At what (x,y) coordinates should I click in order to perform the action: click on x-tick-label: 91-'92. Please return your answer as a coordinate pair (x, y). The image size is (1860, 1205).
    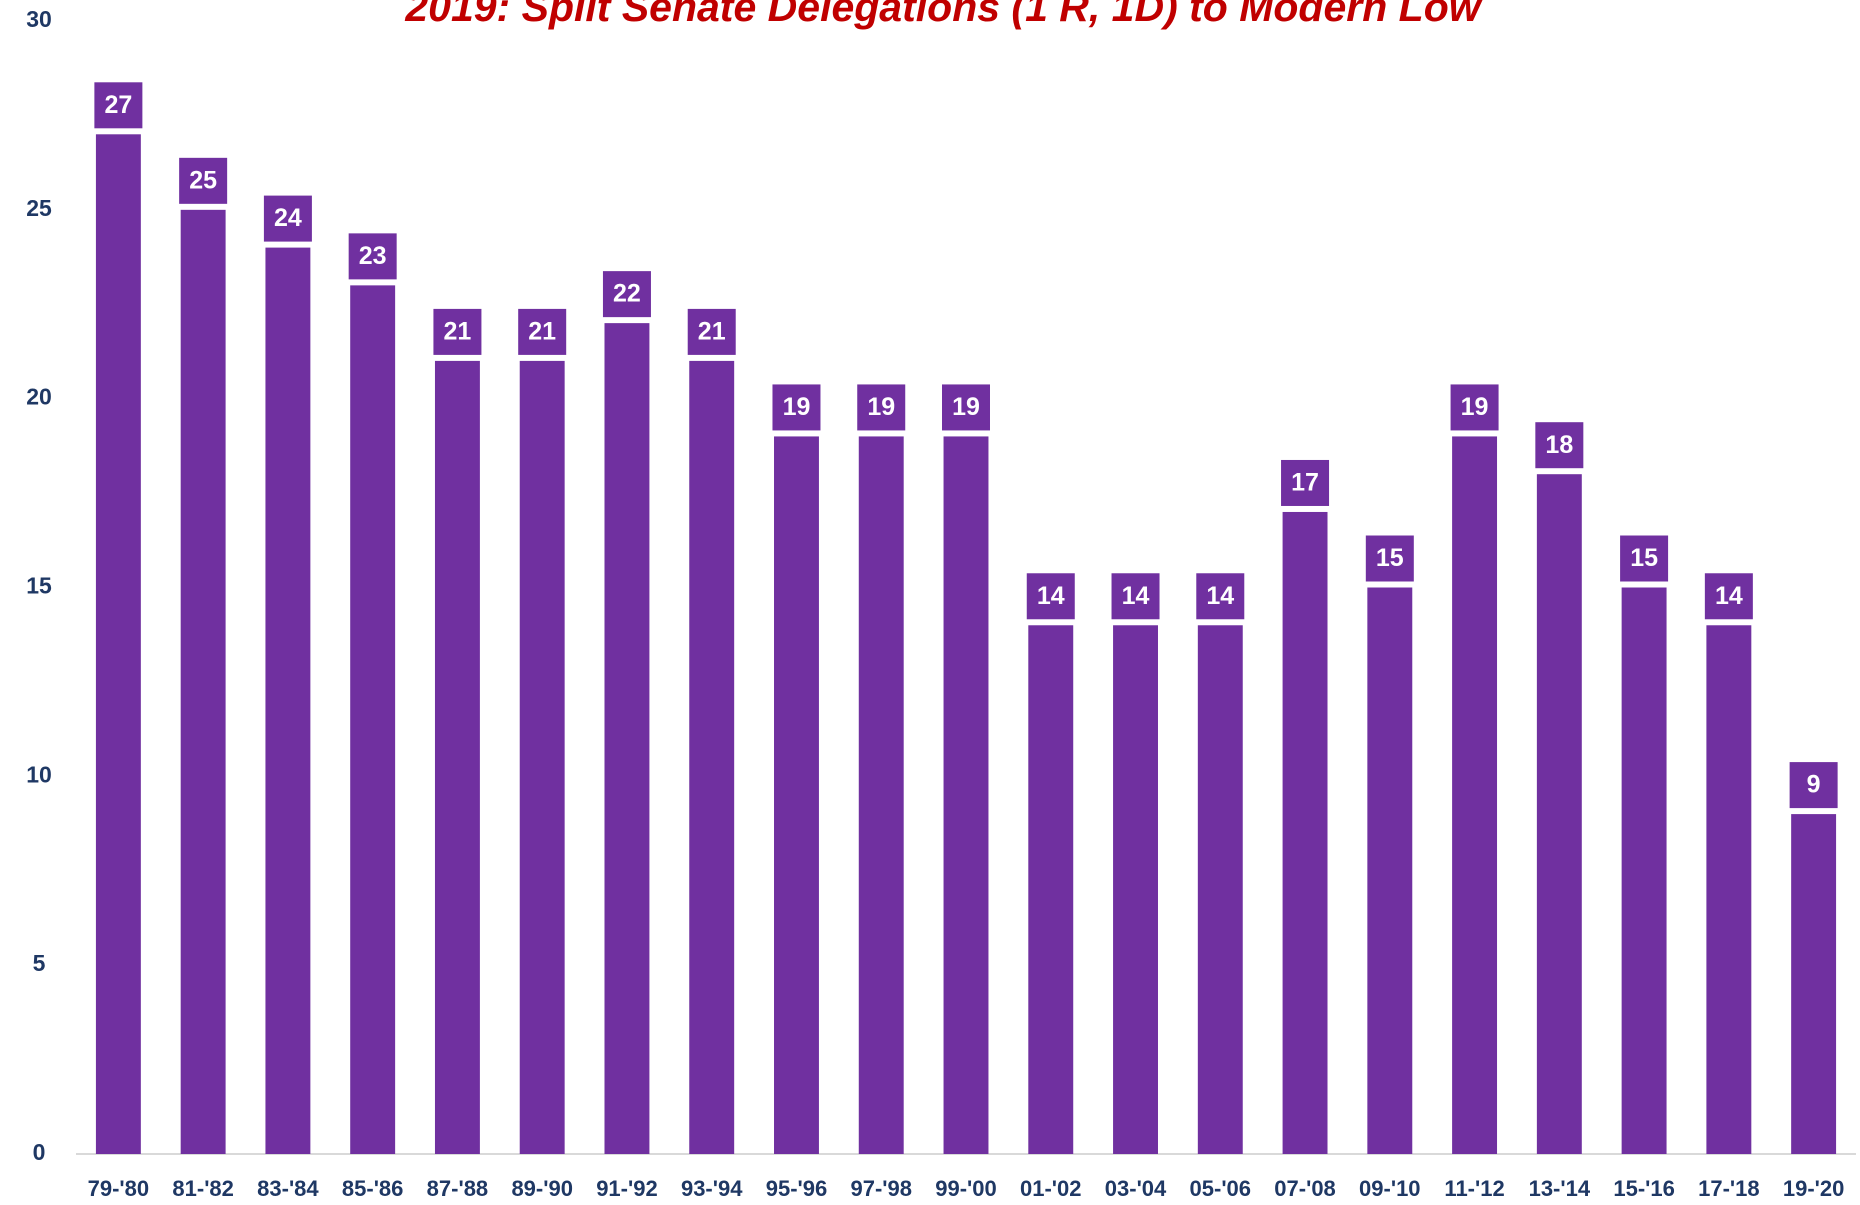
    Looking at the image, I should click on (627, 1188).